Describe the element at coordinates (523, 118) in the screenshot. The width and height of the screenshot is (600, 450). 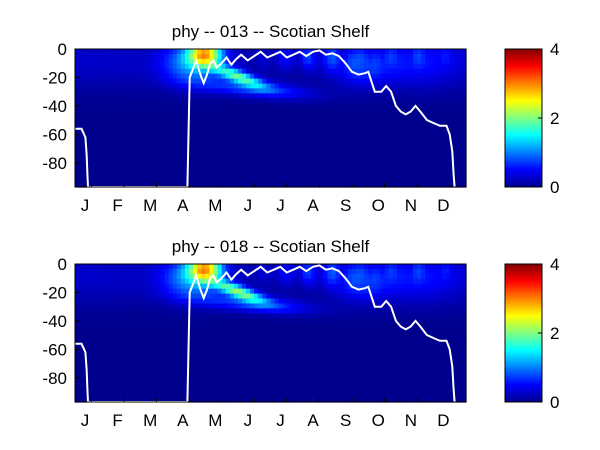
I see `colorbar` at that location.